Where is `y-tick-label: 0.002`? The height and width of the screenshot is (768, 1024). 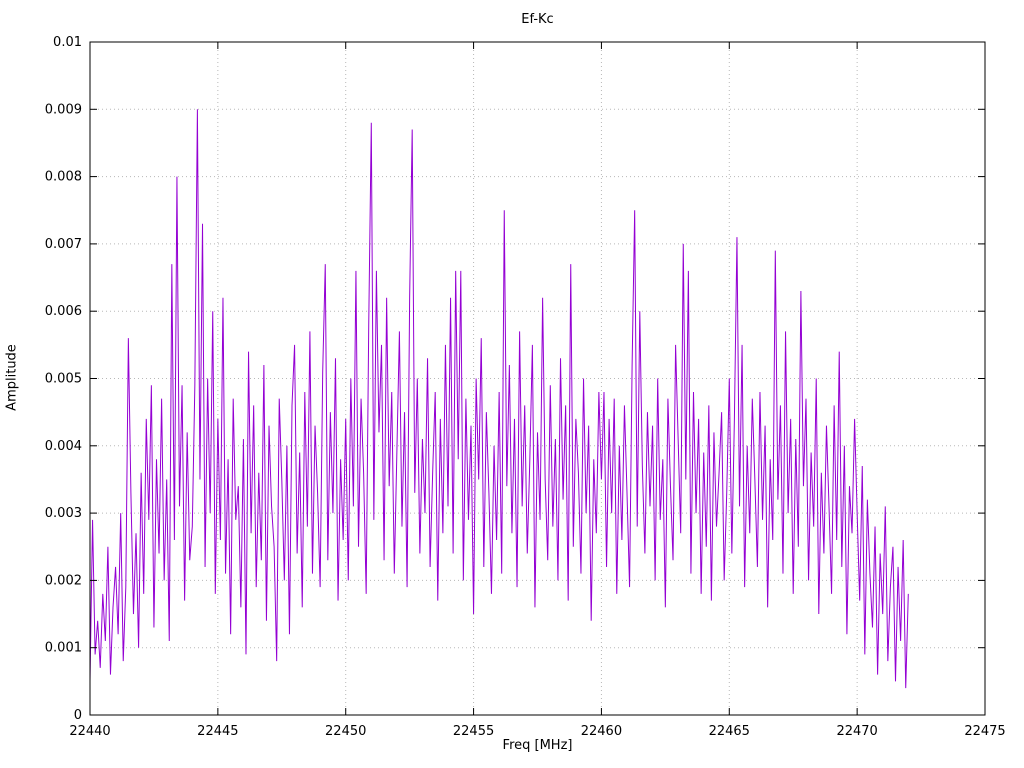
y-tick-label: 0.002 is located at coordinates (63, 580).